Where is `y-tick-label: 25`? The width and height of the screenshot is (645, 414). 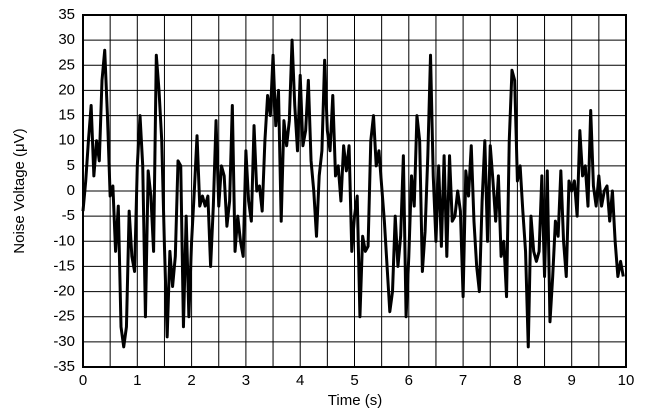
y-tick-label: 25 is located at coordinates (66, 64).